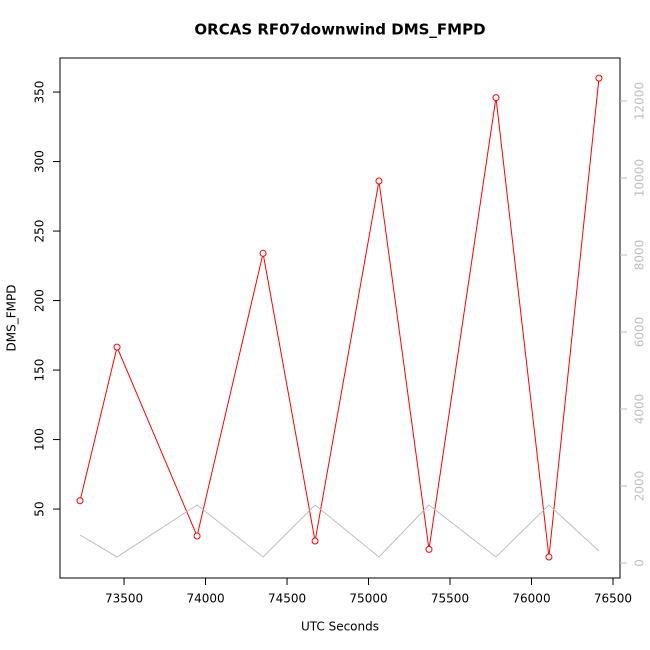 Image resolution: width=650 pixels, height=650 pixels. I want to click on y2-tick-label: 10000, so click(640, 178).